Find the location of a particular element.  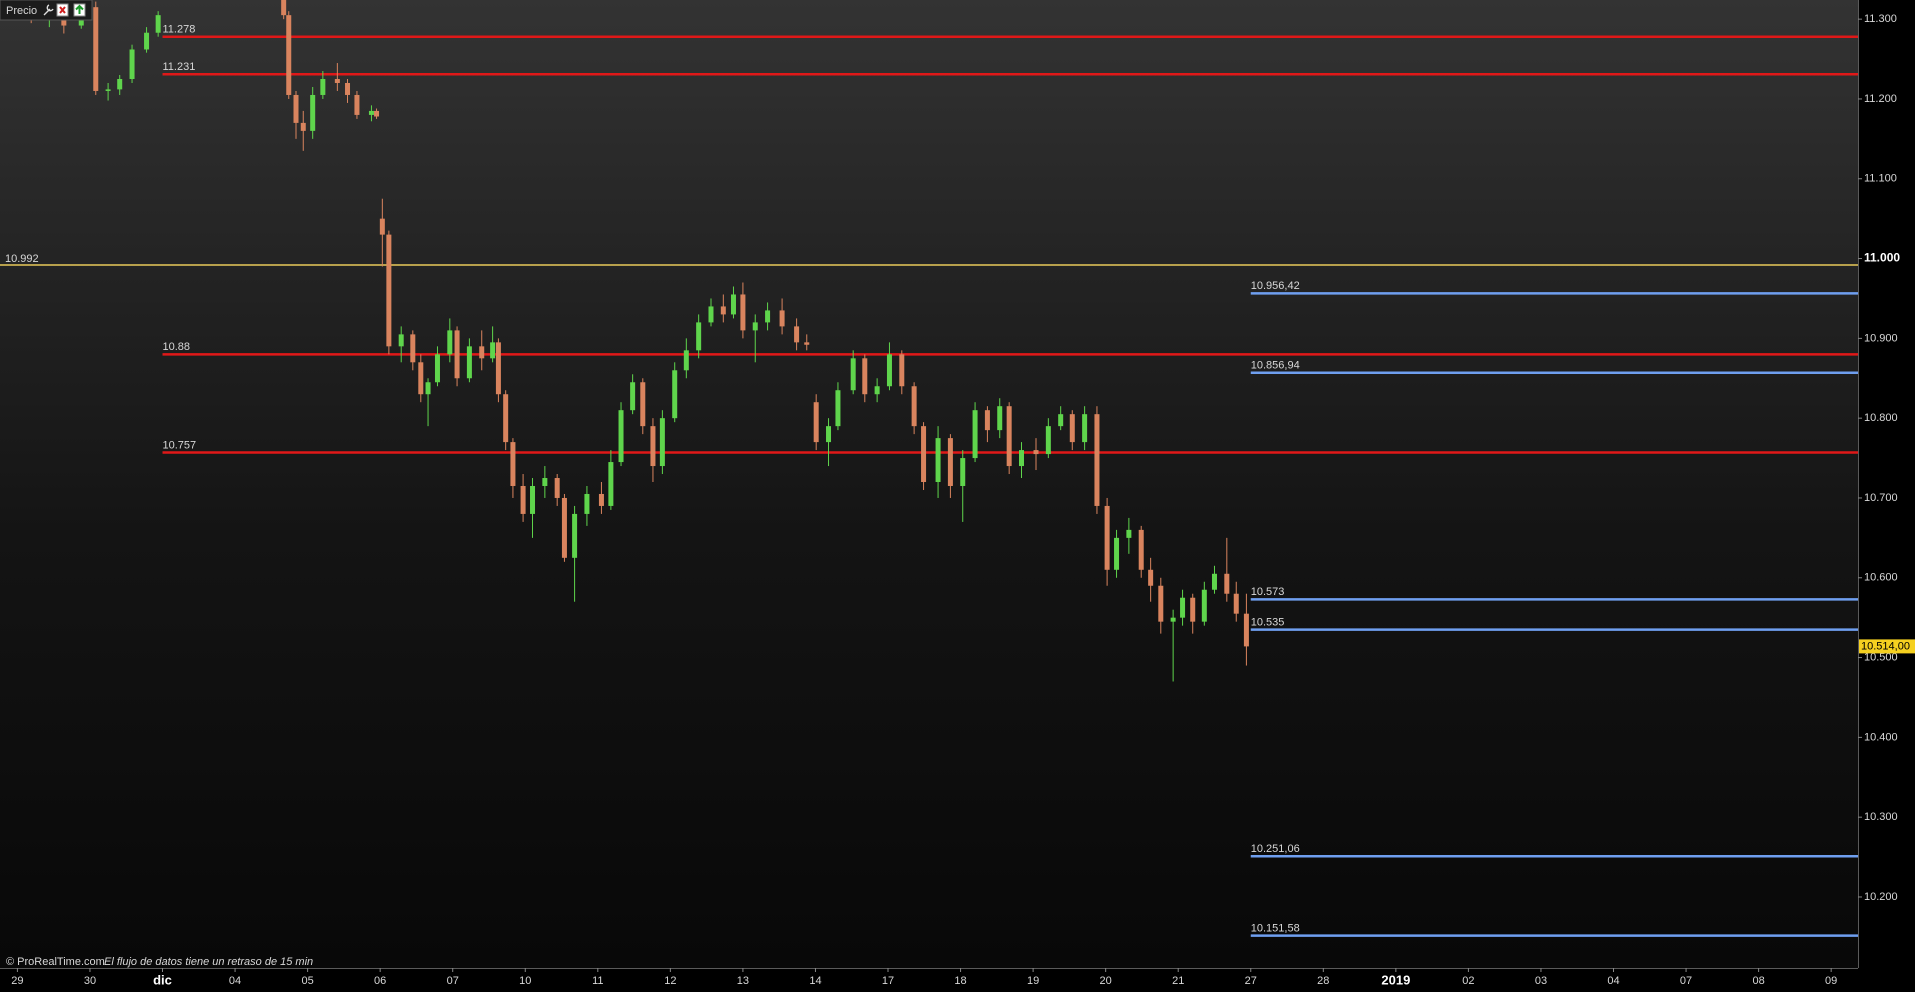

last-price-tag is located at coordinates (1887, 646).